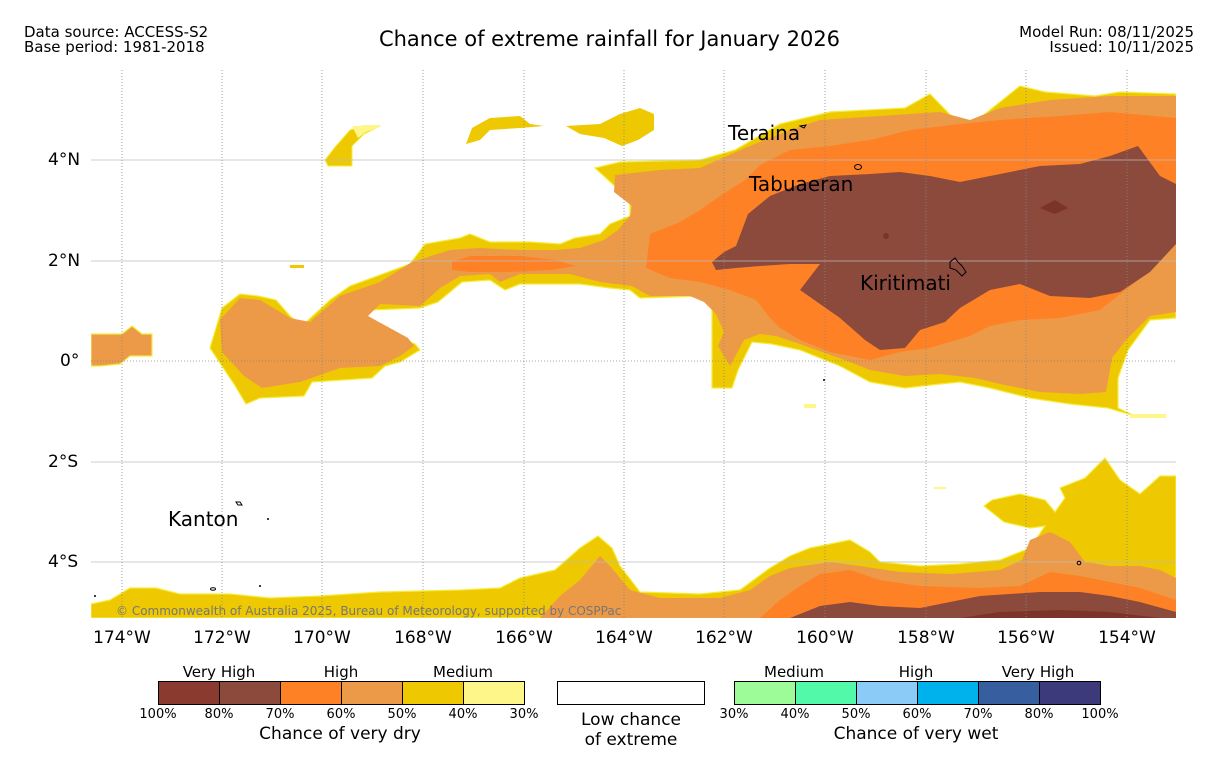 The height and width of the screenshot is (758, 1219). Describe the element at coordinates (916, 734) in the screenshot. I see `legend-wet-caption: Chance of very wet` at that location.